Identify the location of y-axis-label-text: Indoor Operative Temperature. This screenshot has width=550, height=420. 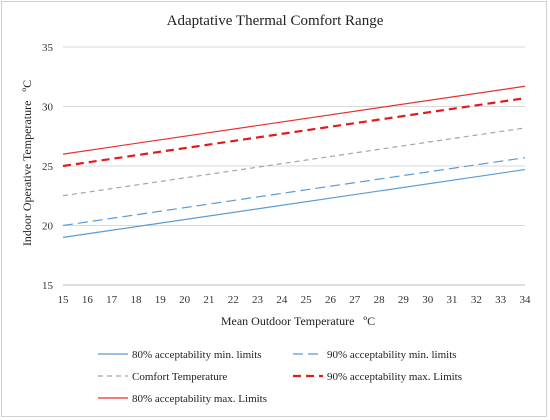
(27, 174).